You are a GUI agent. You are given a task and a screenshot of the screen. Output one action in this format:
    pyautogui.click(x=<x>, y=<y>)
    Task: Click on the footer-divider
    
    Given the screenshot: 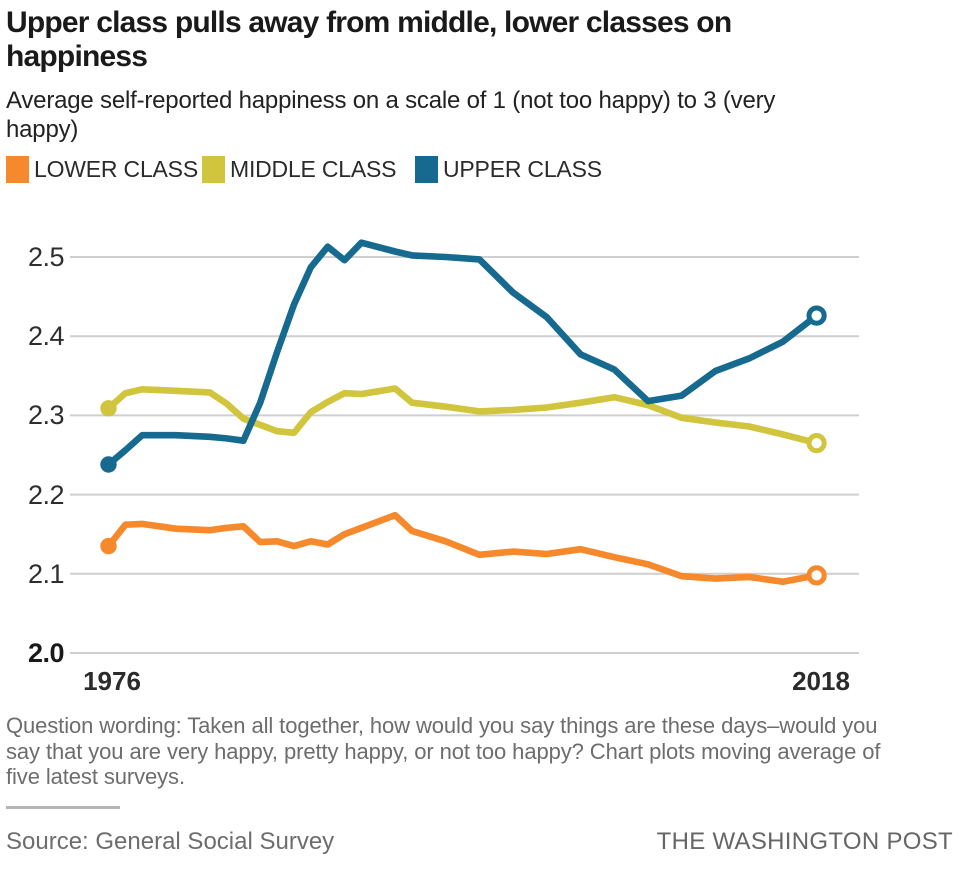 What is the action you would take?
    pyautogui.click(x=63, y=807)
    